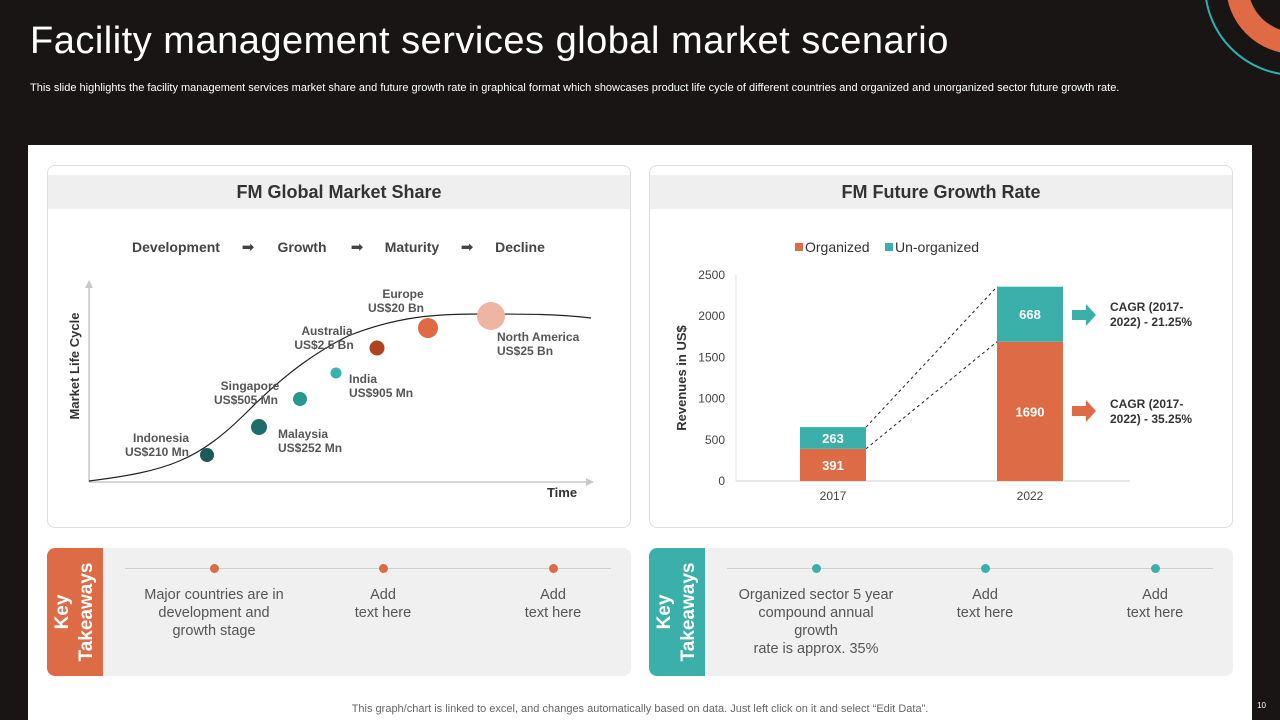 This screenshot has height=720, width=1280. What do you see at coordinates (300, 399) in the screenshot?
I see `life-cycle-point-singapore` at bounding box center [300, 399].